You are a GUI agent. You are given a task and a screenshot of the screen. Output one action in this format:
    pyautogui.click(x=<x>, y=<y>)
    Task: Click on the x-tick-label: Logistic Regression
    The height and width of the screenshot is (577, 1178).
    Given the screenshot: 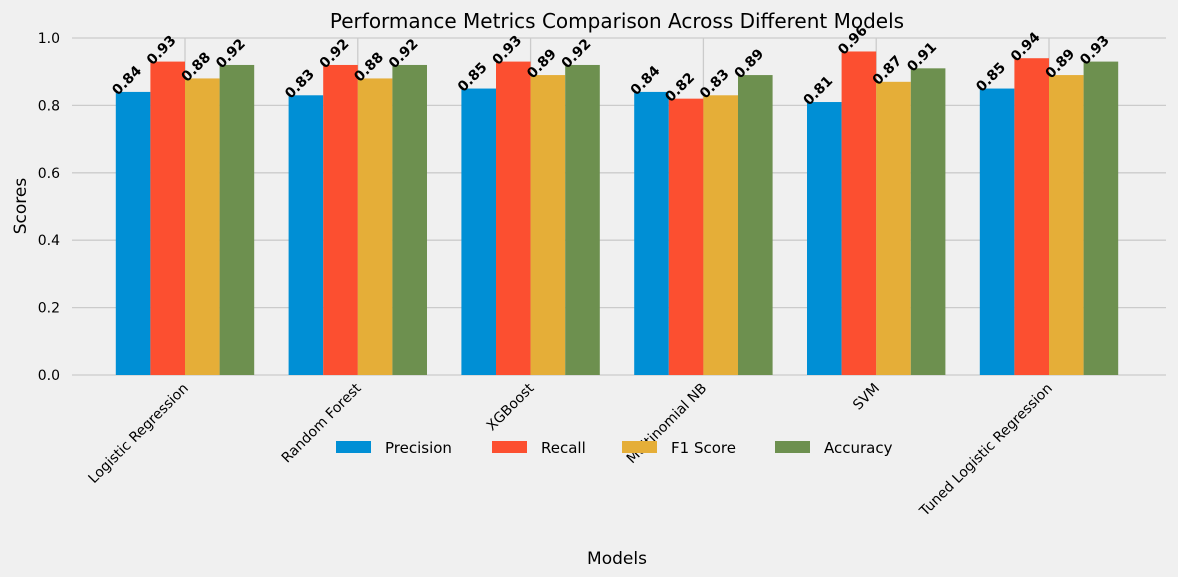 What is the action you would take?
    pyautogui.click(x=139, y=434)
    